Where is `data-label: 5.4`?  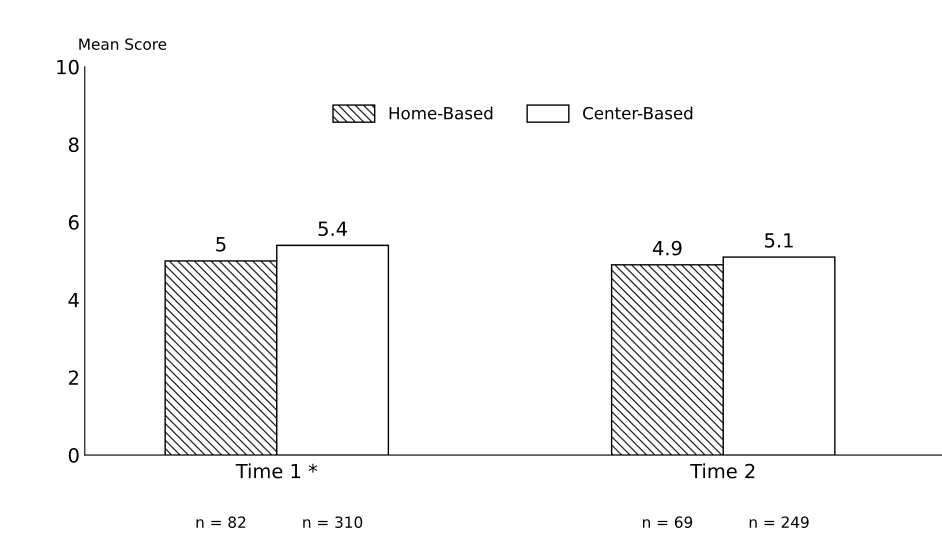 data-label: 5.4 is located at coordinates (332, 229).